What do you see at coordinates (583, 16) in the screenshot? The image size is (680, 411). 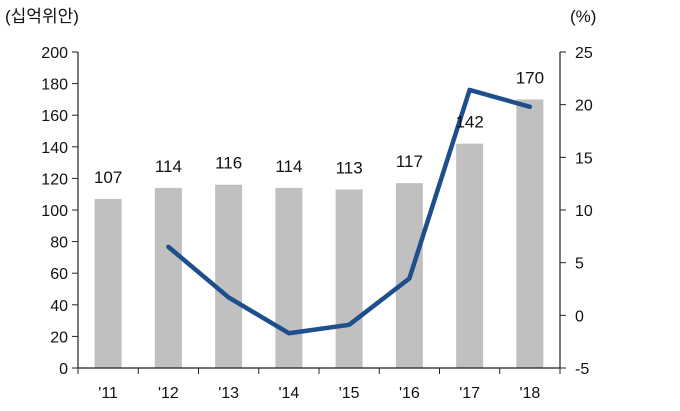 I see `right-axis-unit: (%)` at bounding box center [583, 16].